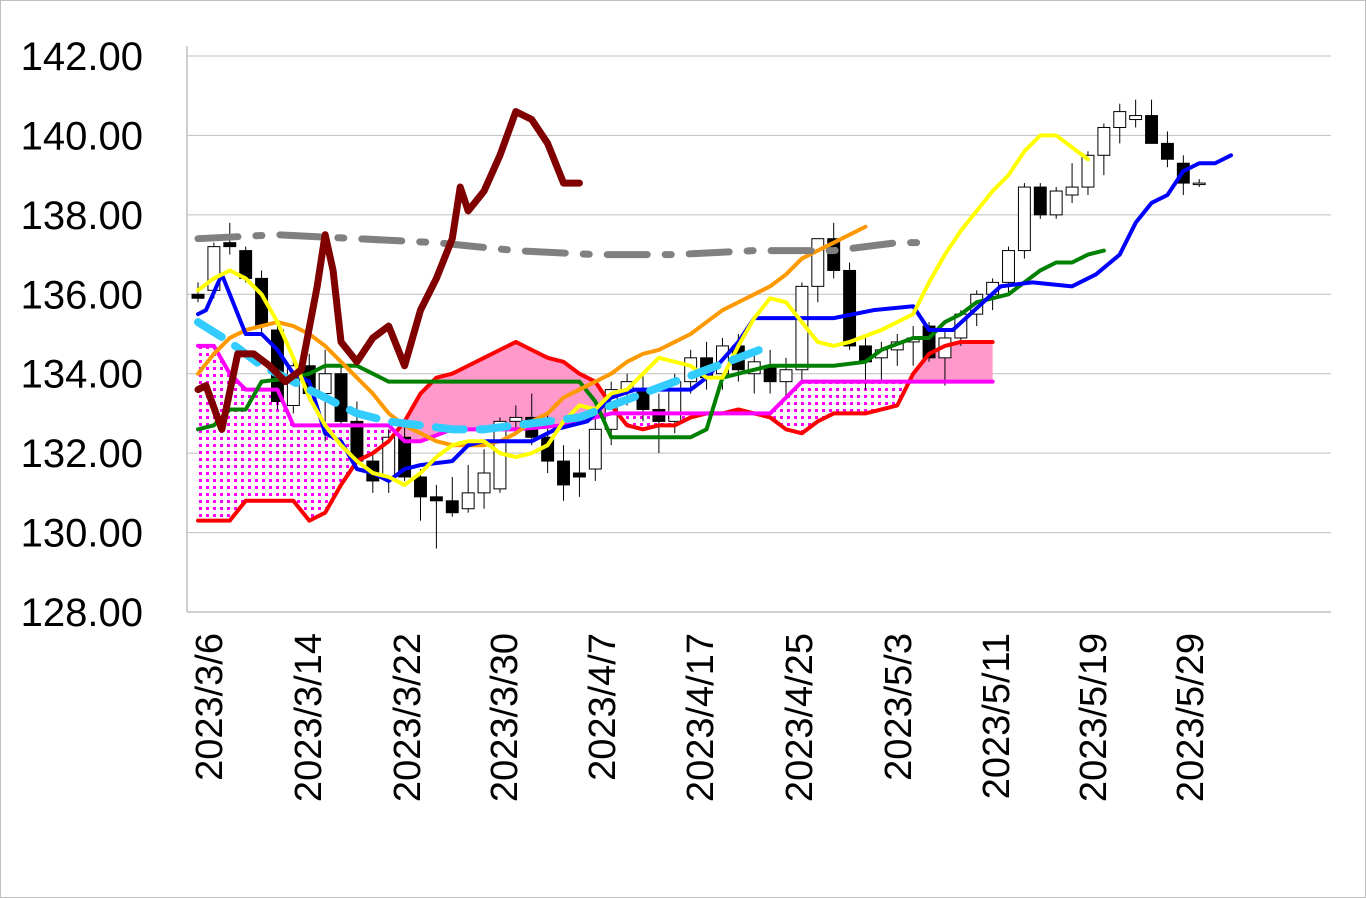 The image size is (1366, 898). What do you see at coordinates (82, 57) in the screenshot?
I see `y-tick-label: 142.00` at bounding box center [82, 57].